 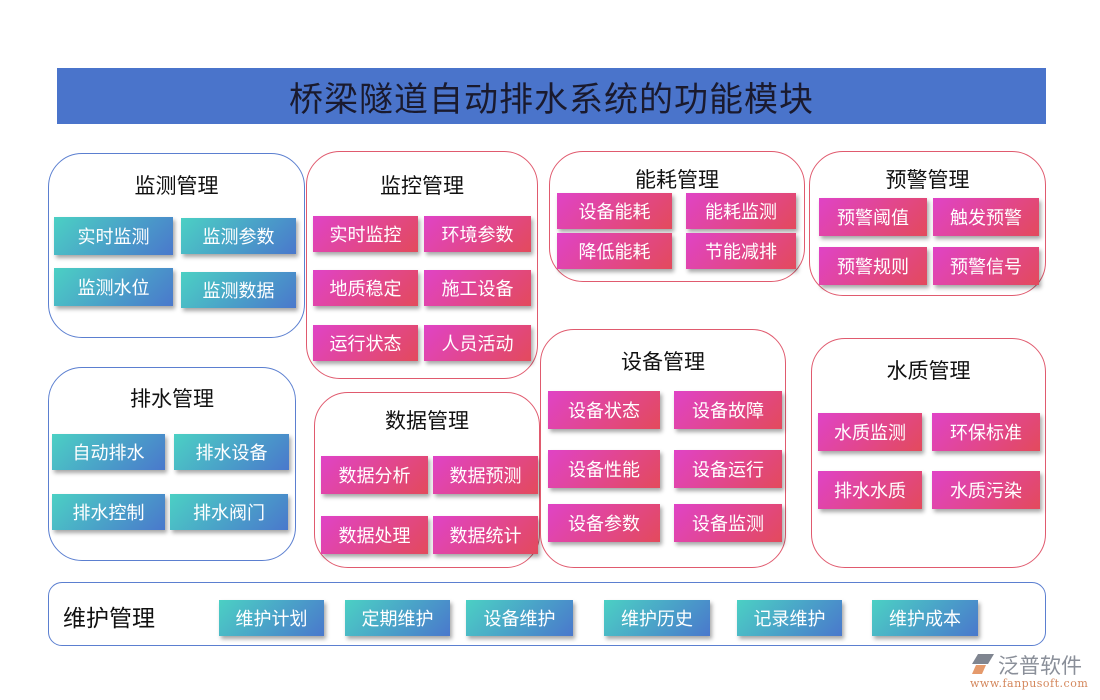 I want to click on item-button: 监测参数, so click(x=238, y=236).